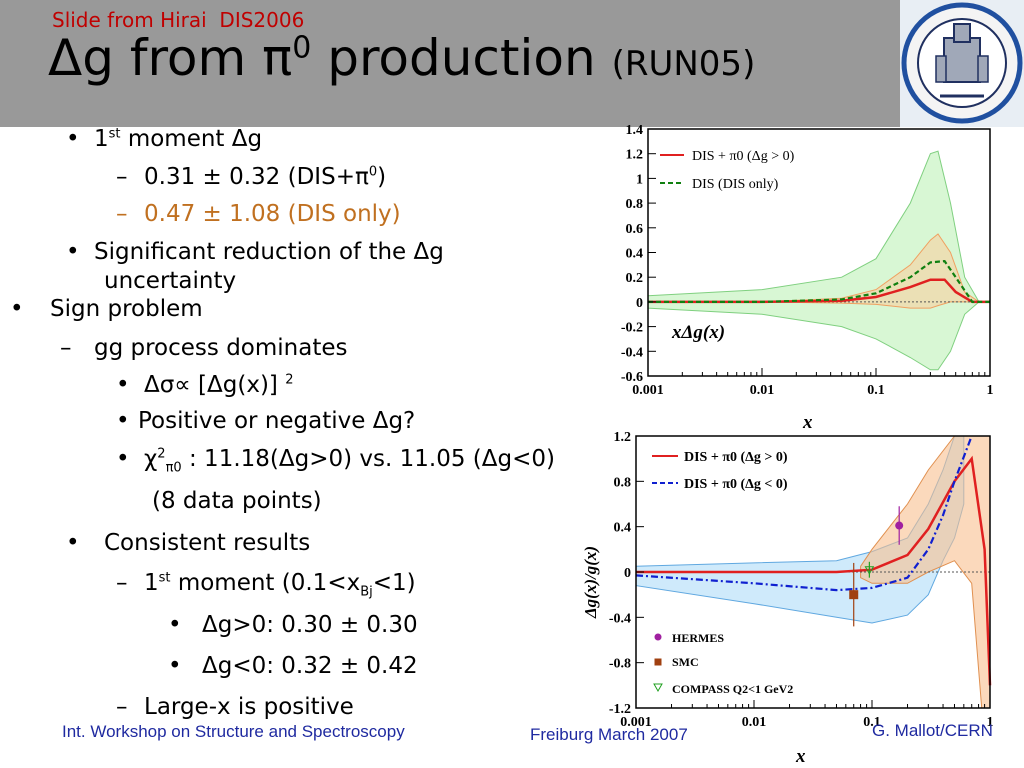 The width and height of the screenshot is (1024, 768). What do you see at coordinates (620, 664) in the screenshot?
I see `y-tick-label: -0.8` at bounding box center [620, 664].